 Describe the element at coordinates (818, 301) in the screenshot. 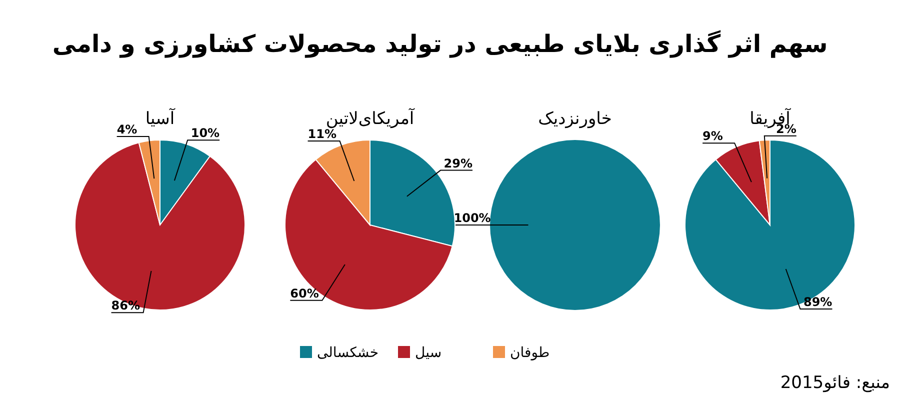

I see `data-label: 89%` at that location.